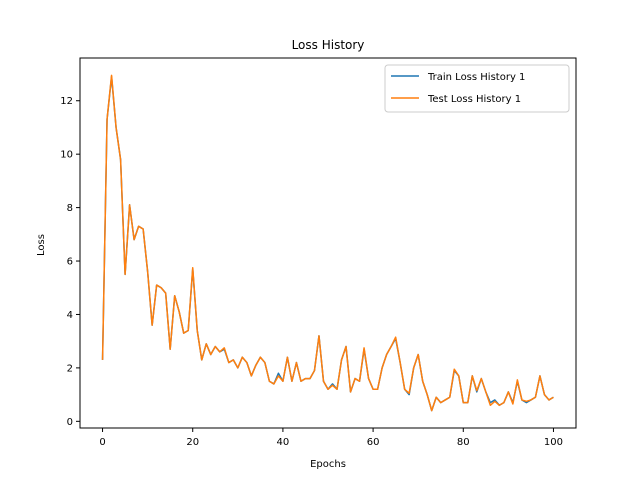 This screenshot has width=640, height=480. I want to click on x-tick-label: 20, so click(192, 442).